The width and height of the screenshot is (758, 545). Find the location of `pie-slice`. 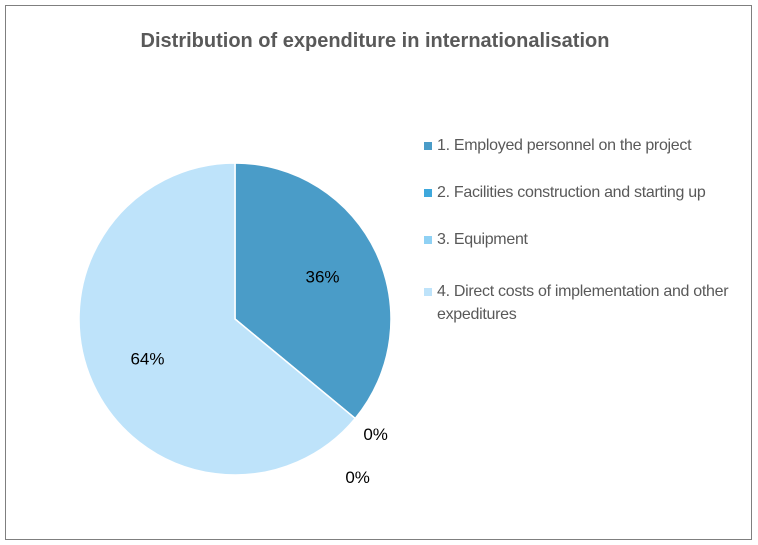

pie-slice is located at coordinates (313, 291).